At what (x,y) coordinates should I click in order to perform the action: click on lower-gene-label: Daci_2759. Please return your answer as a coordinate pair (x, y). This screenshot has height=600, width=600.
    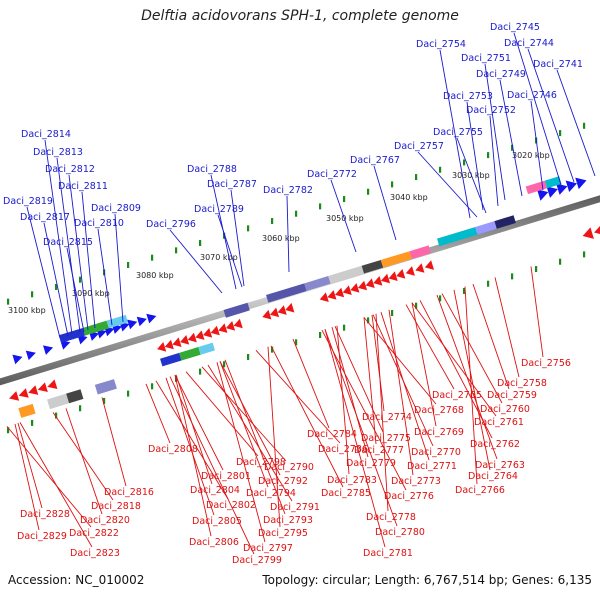
    Looking at the image, I should click on (512, 395).